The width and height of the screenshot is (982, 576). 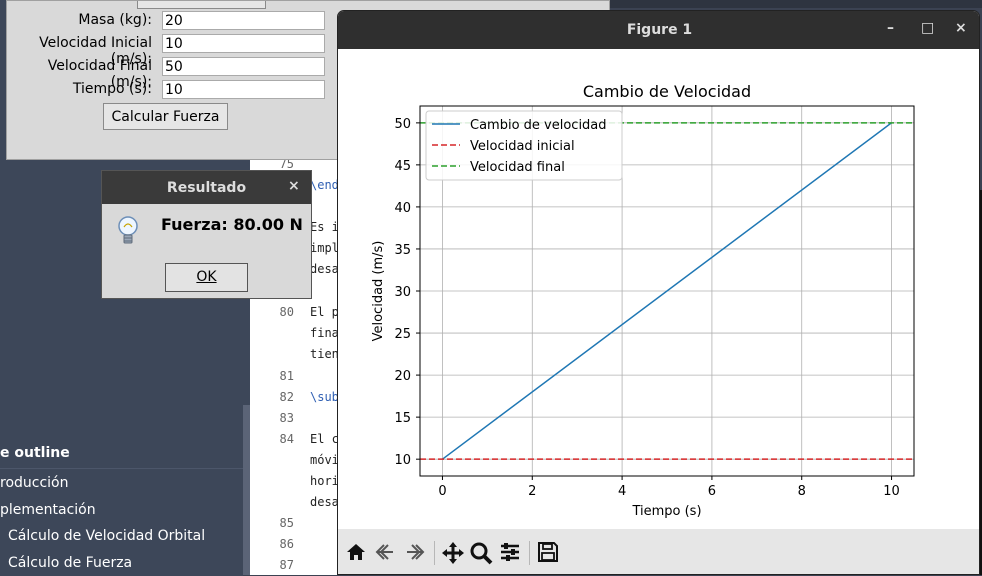 I want to click on x-tick-label: 10, so click(x=891, y=491).